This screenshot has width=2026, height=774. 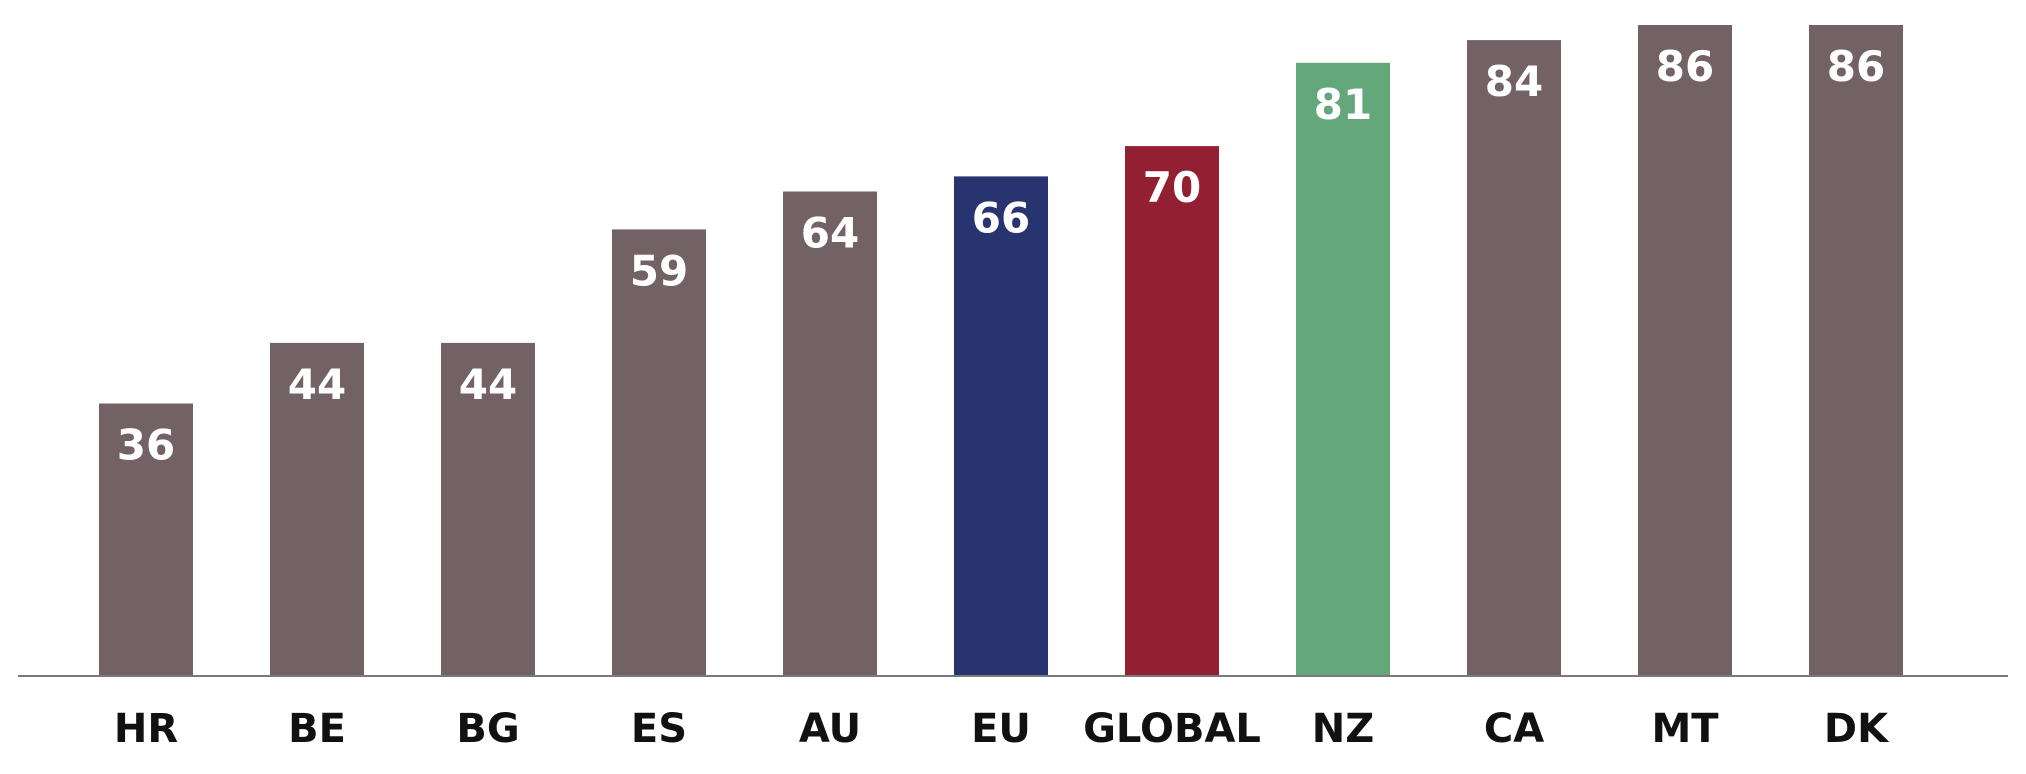 What do you see at coordinates (830, 233) in the screenshot?
I see `bar-value-label-au: 64` at bounding box center [830, 233].